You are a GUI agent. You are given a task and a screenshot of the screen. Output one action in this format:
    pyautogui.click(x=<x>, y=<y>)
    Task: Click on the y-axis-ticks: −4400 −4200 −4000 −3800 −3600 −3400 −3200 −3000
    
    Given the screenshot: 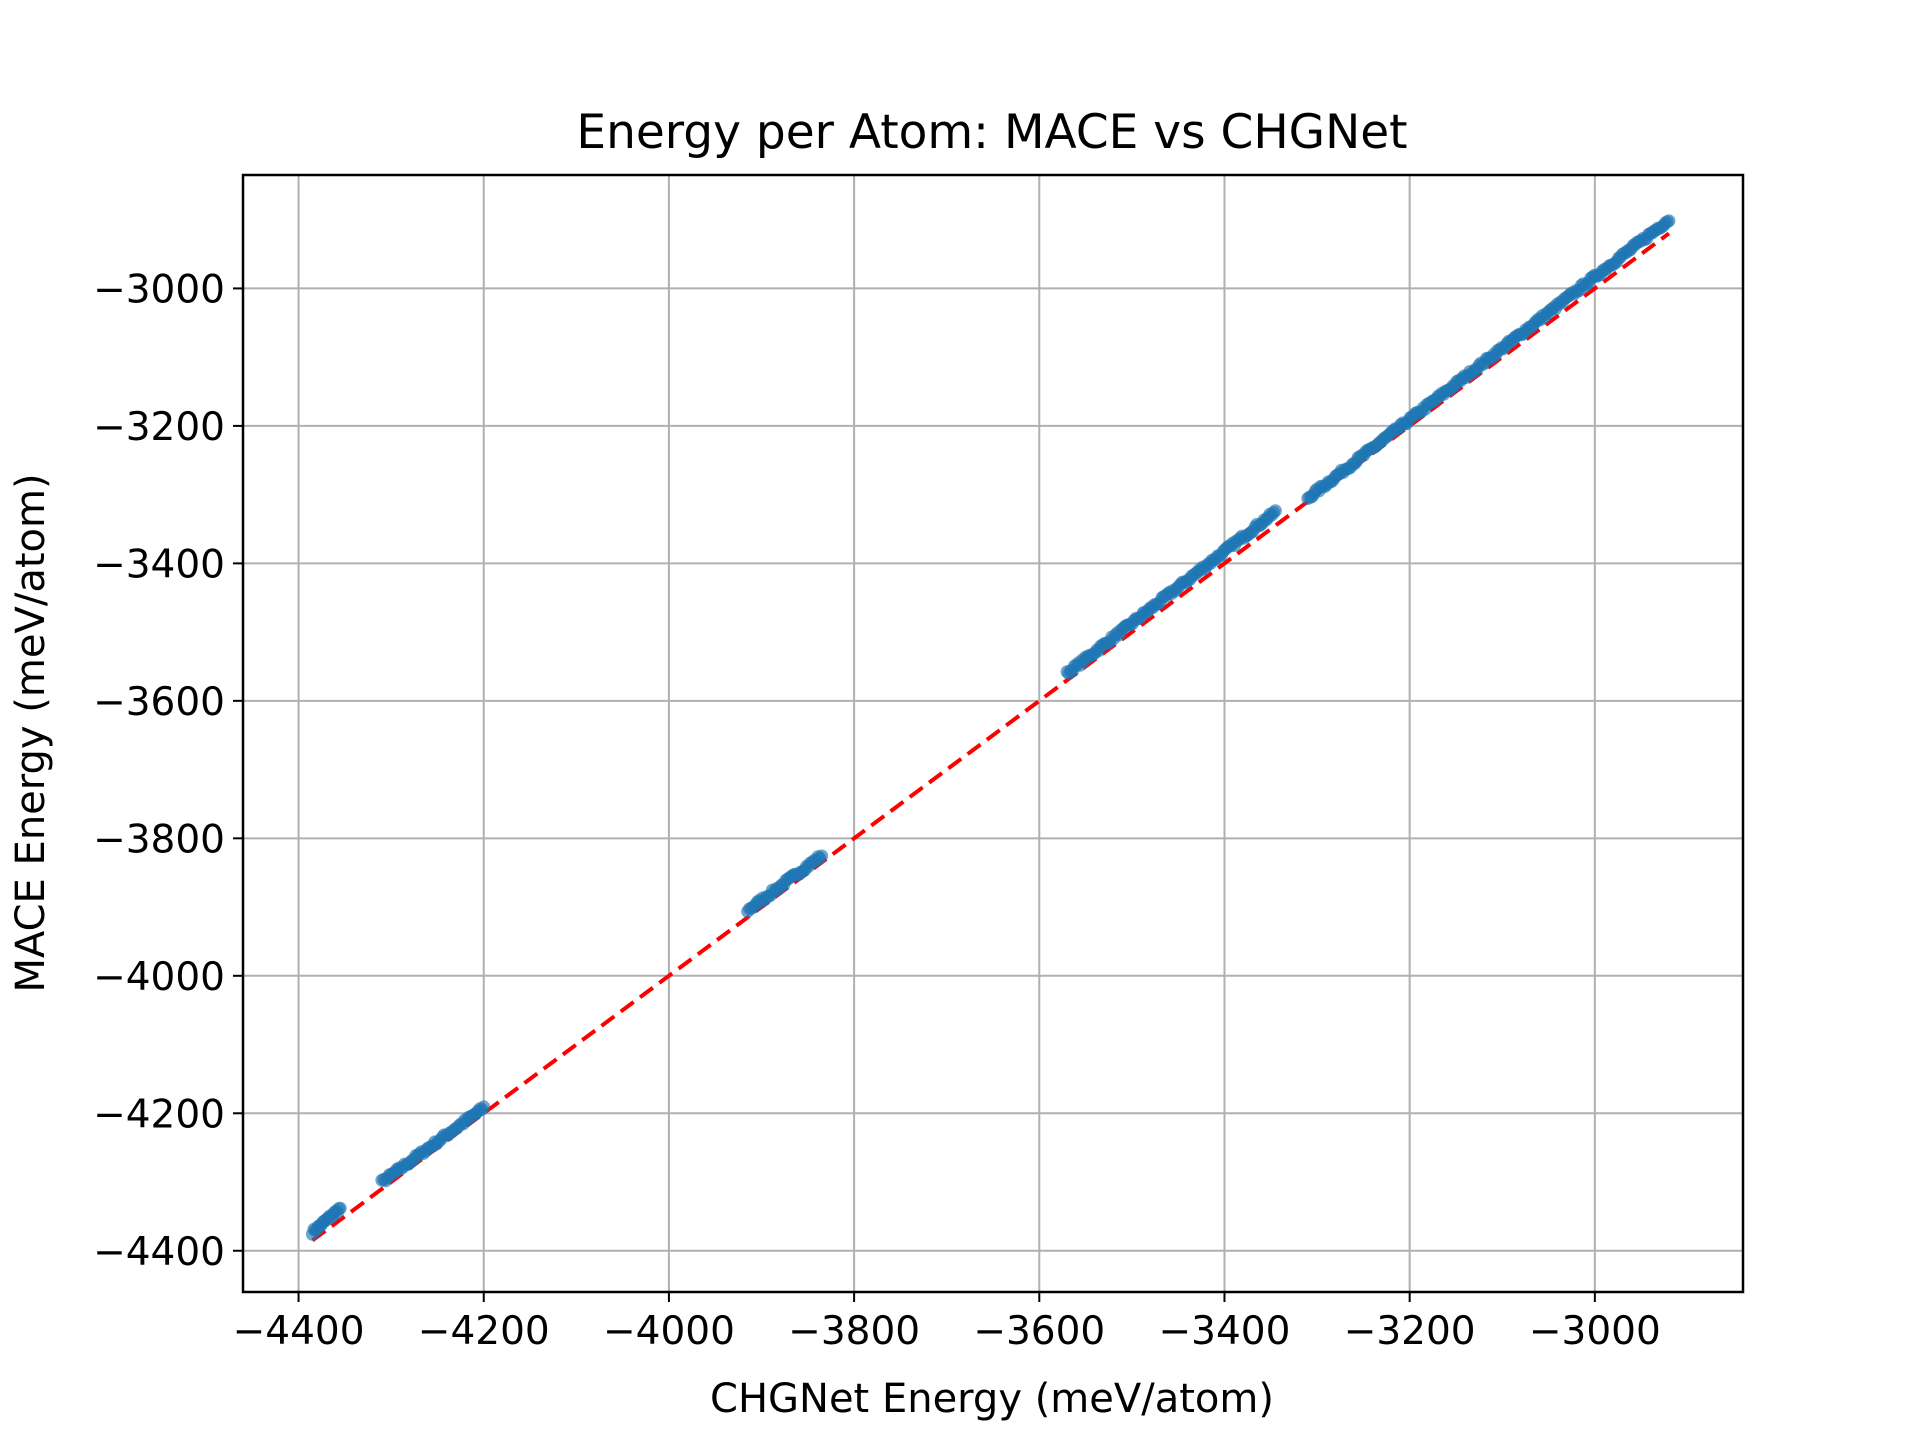 What is the action you would take?
    pyautogui.click(x=168, y=771)
    